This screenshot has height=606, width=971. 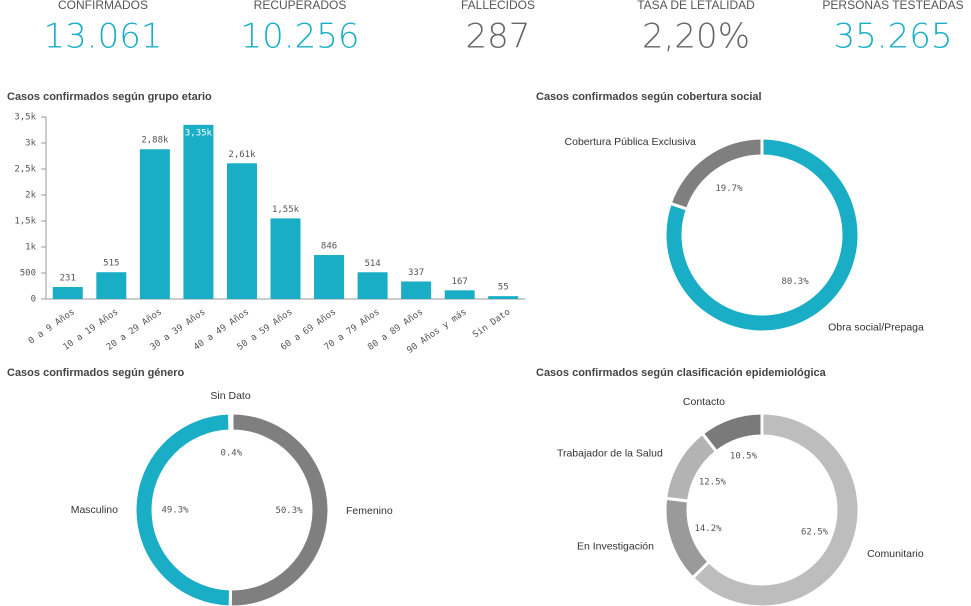 What do you see at coordinates (892, 6) in the screenshot?
I see `kpi-label: PERSONAS TESTEADAS` at bounding box center [892, 6].